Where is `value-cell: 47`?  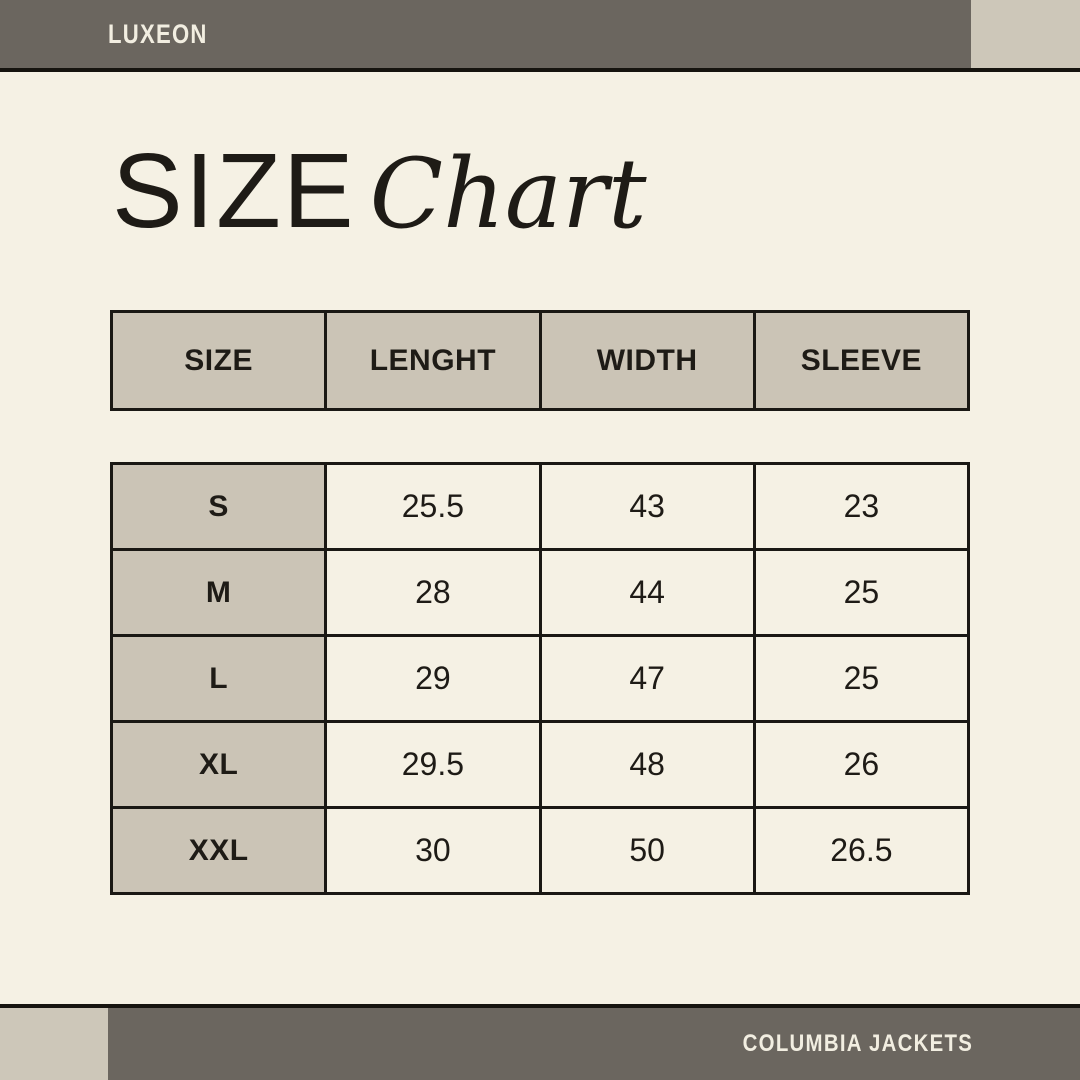
value-cell: 47 is located at coordinates (647, 678).